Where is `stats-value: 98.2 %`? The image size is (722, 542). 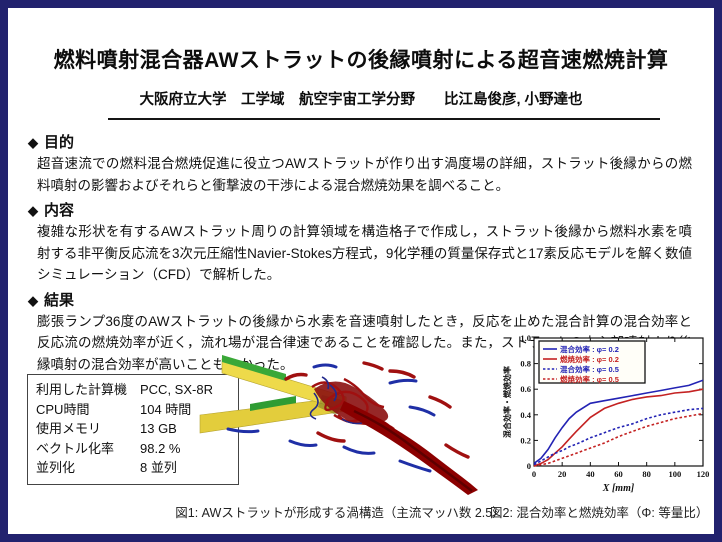
stats-value: 98.2 % is located at coordinates (160, 448).